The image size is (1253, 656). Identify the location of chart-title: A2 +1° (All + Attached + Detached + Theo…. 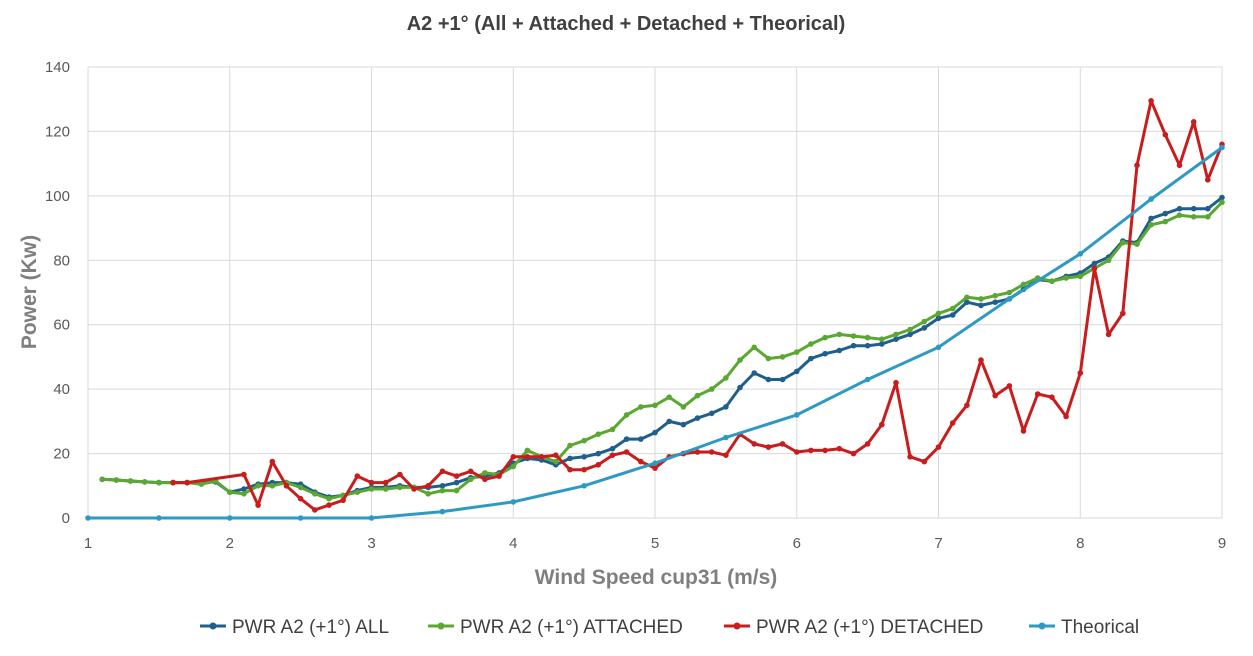
(626, 24).